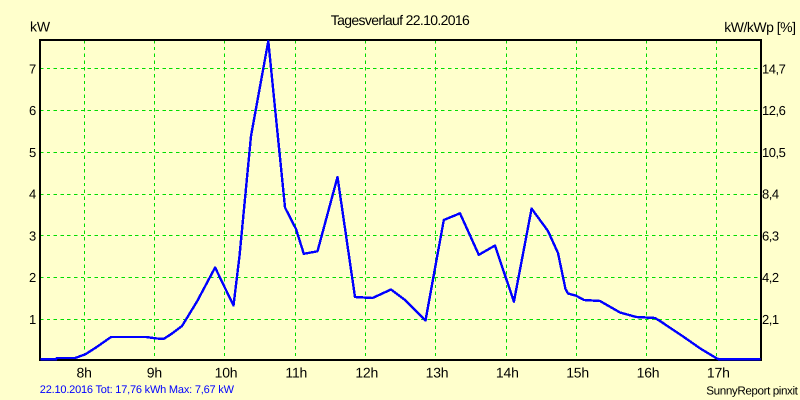  Describe the element at coordinates (770, 277) in the screenshot. I see `svg-text: 4,2` at that location.